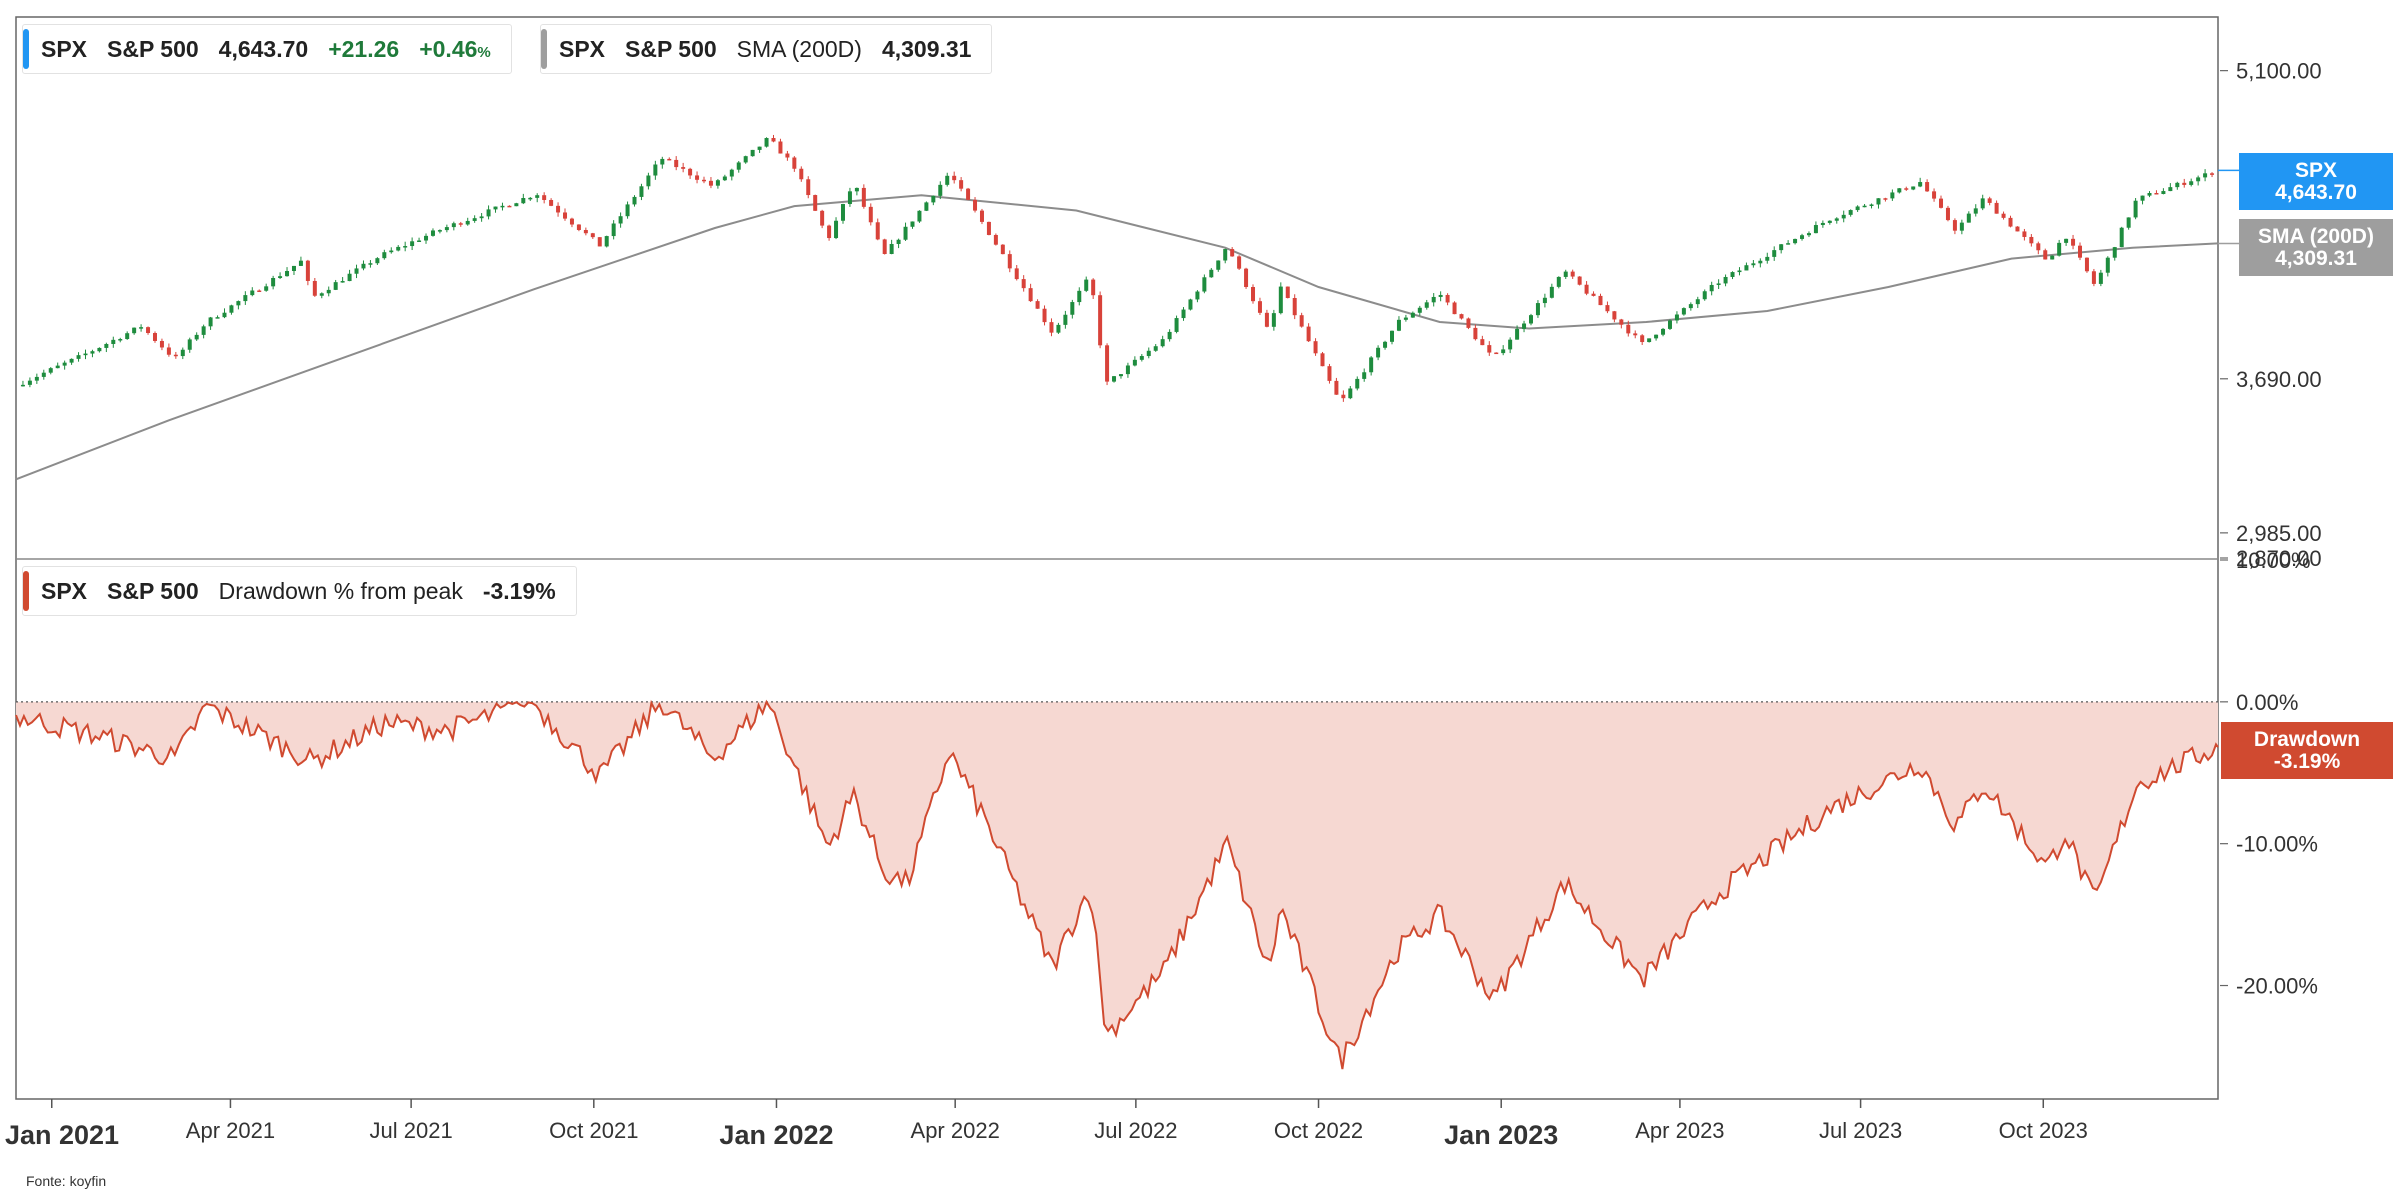 The height and width of the screenshot is (1195, 2393). Describe the element at coordinates (267, 49) in the screenshot. I see `price-legend: SPX S&P 500 4,643.70 +21.26 +0.46%` at that location.